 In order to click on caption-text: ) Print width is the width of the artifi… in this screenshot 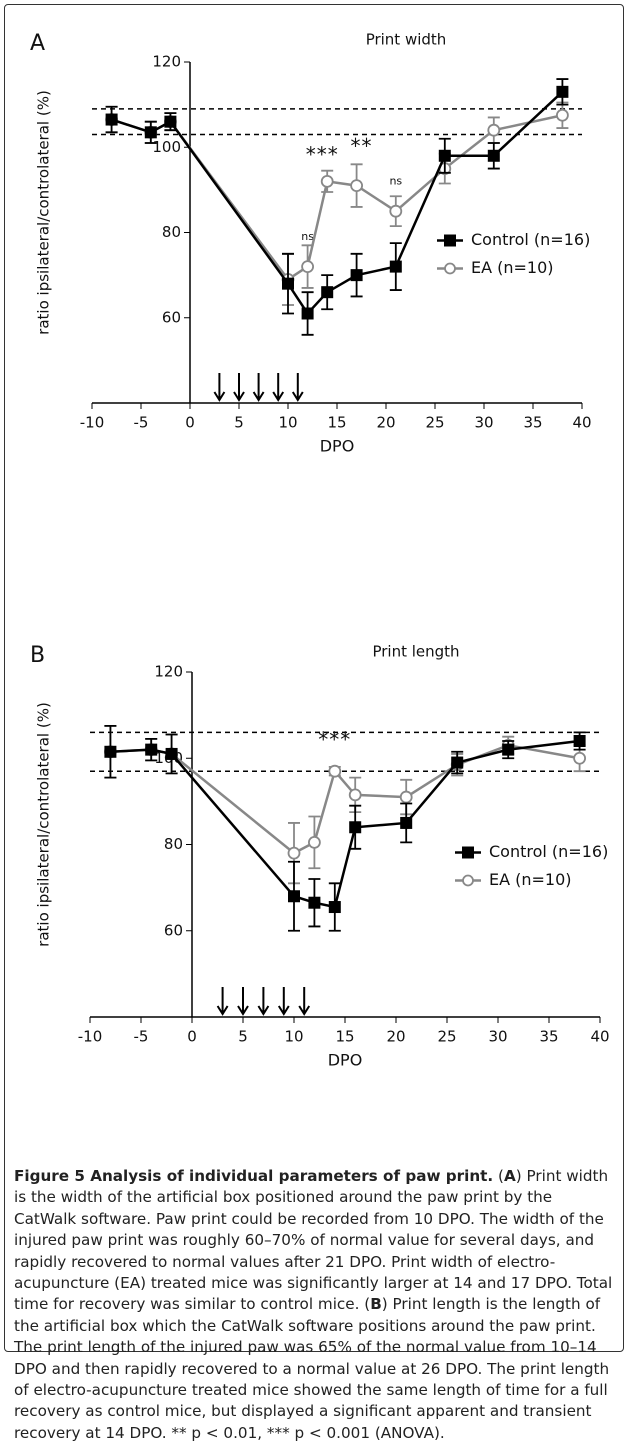, I will do `click(313, 1240)`.